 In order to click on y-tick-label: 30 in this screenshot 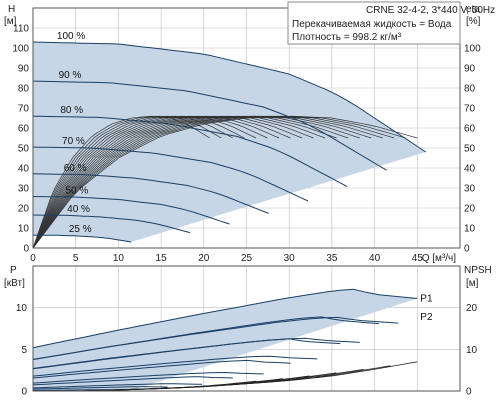, I will do `click(24, 189)`.